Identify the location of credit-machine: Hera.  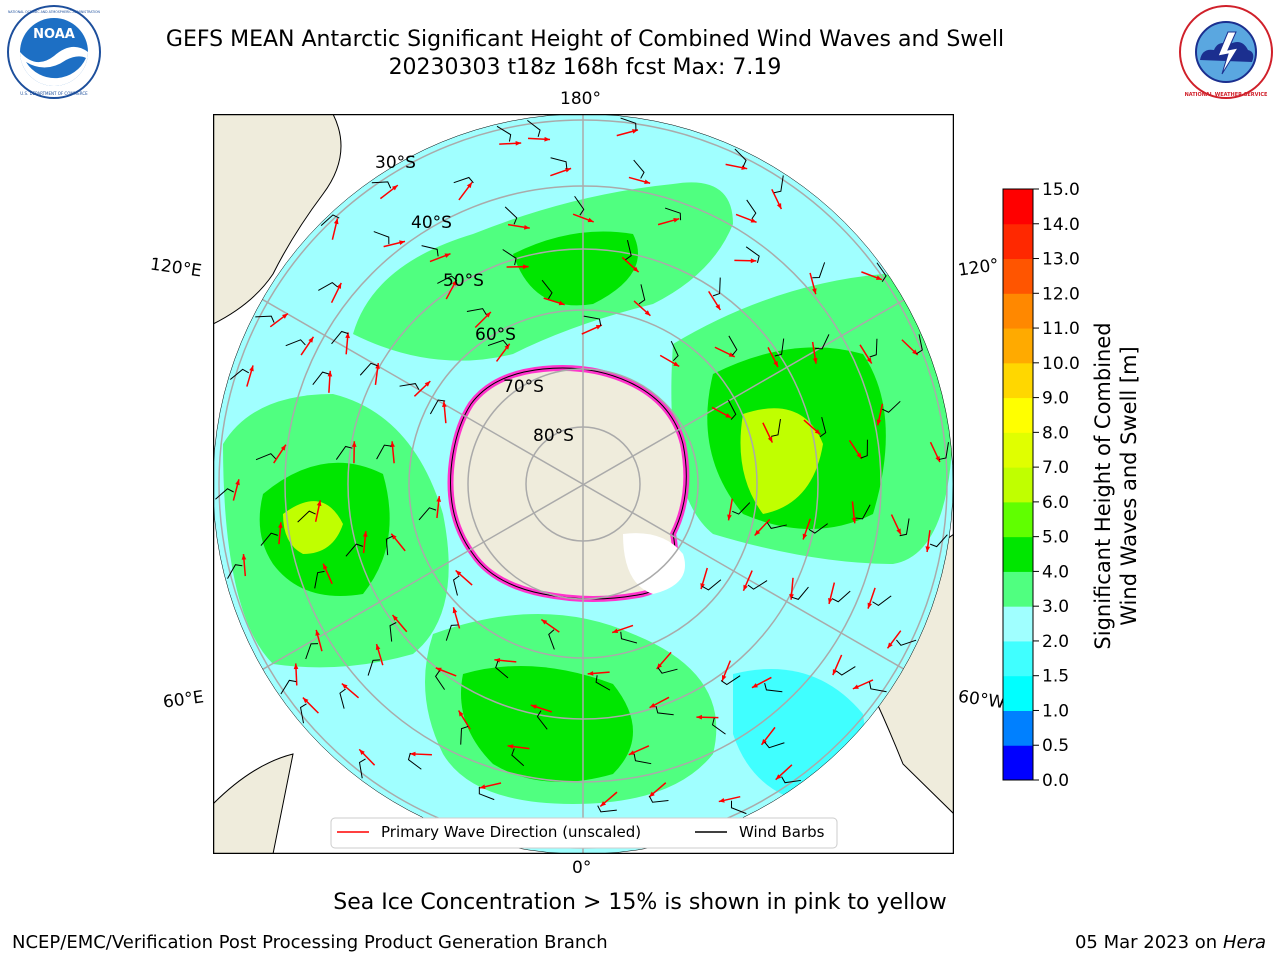
(1244, 942).